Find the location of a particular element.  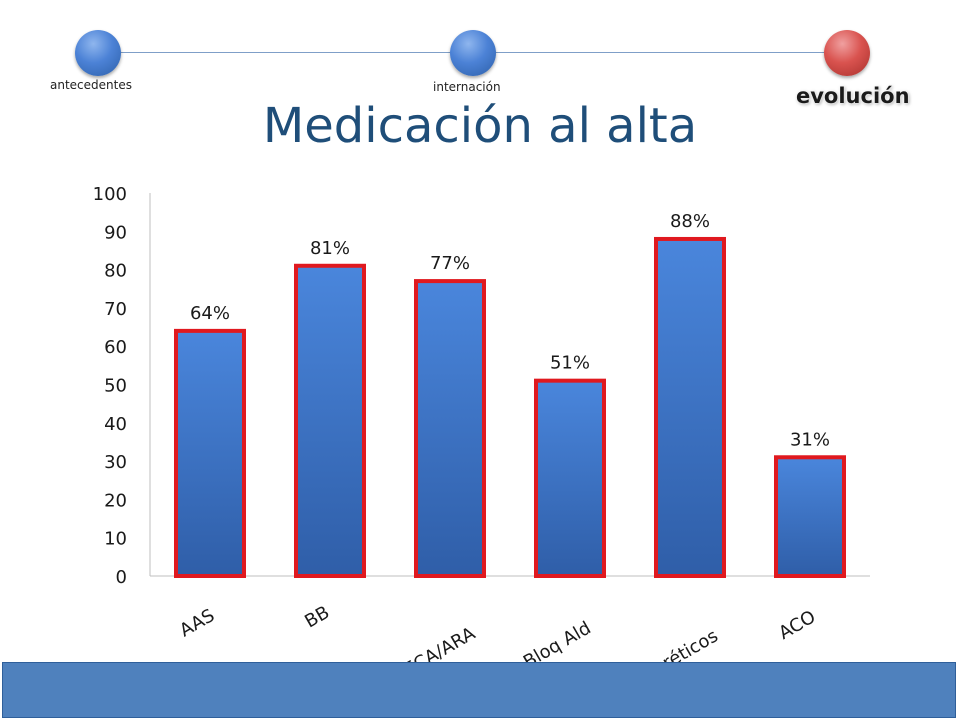

step-internacion-dot is located at coordinates (473, 53).